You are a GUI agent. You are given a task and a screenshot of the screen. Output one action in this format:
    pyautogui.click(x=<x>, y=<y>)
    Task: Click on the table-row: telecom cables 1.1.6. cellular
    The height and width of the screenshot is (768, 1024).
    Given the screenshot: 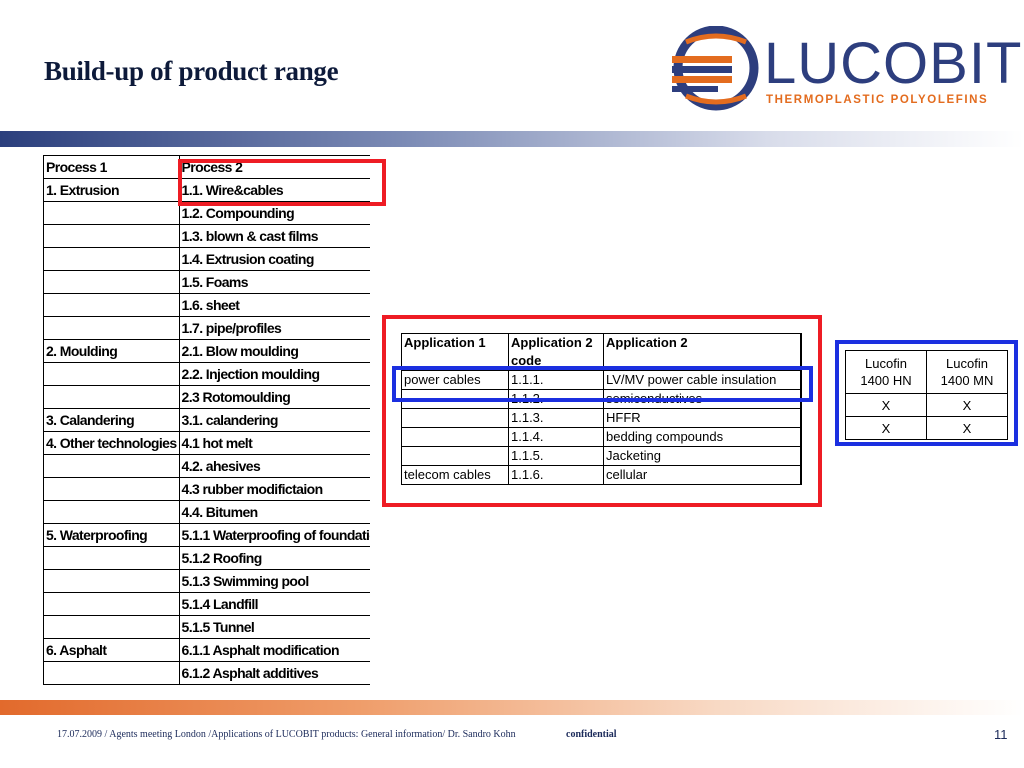 What is the action you would take?
    pyautogui.click(x=601, y=475)
    